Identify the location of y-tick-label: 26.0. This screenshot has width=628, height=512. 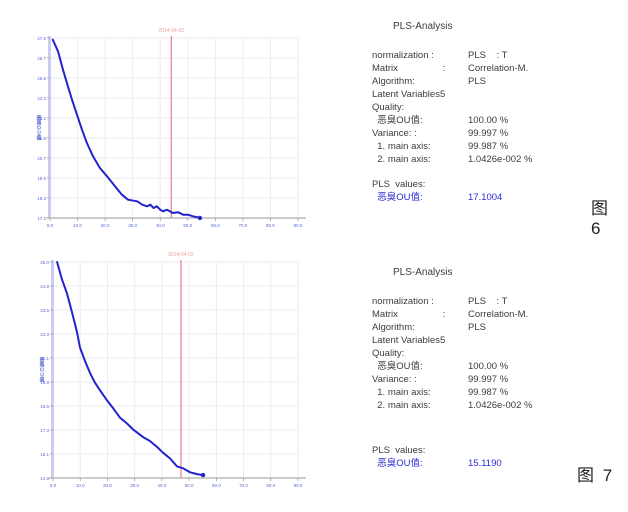
(44, 262).